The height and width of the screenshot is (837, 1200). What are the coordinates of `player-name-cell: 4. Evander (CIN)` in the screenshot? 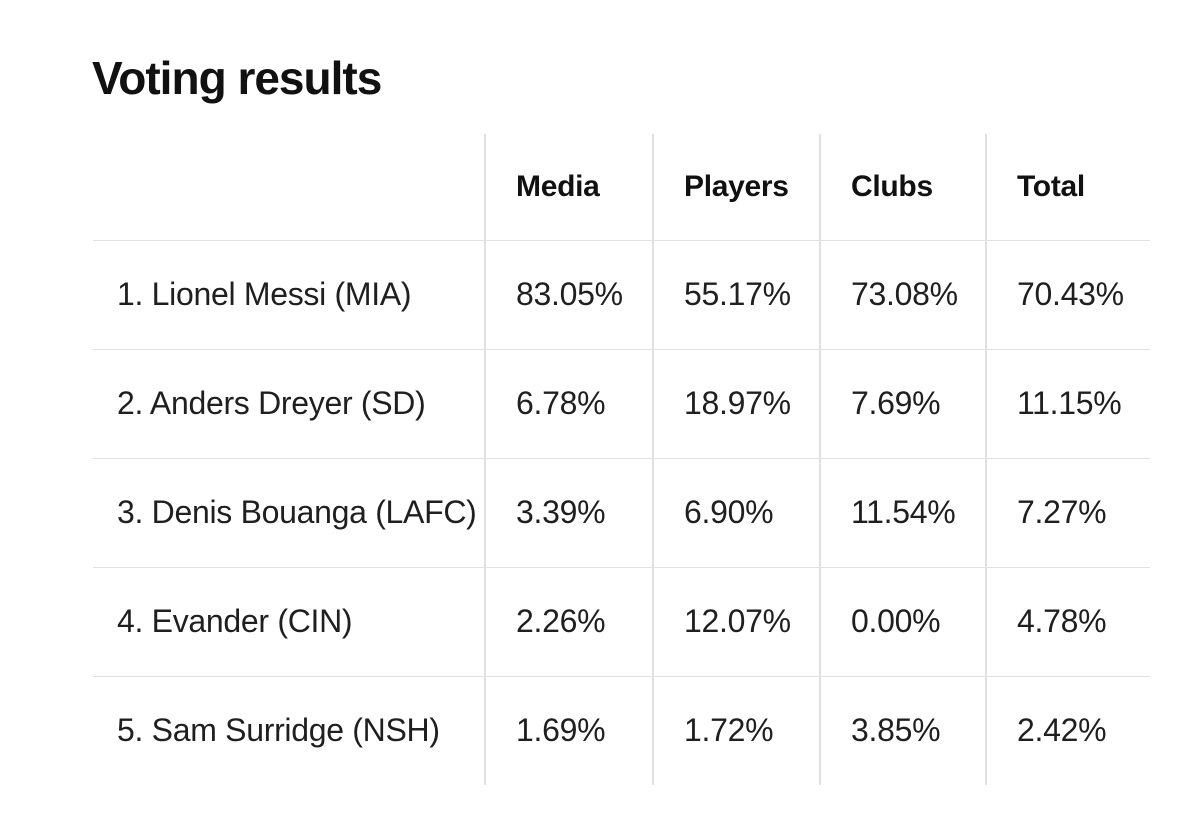 It's located at (235, 621).